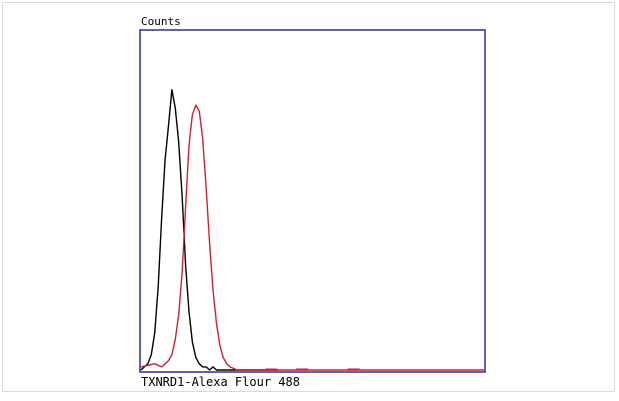 The height and width of the screenshot is (401, 619). Describe the element at coordinates (161, 21) in the screenshot. I see `y-axis-label: Counts` at that location.